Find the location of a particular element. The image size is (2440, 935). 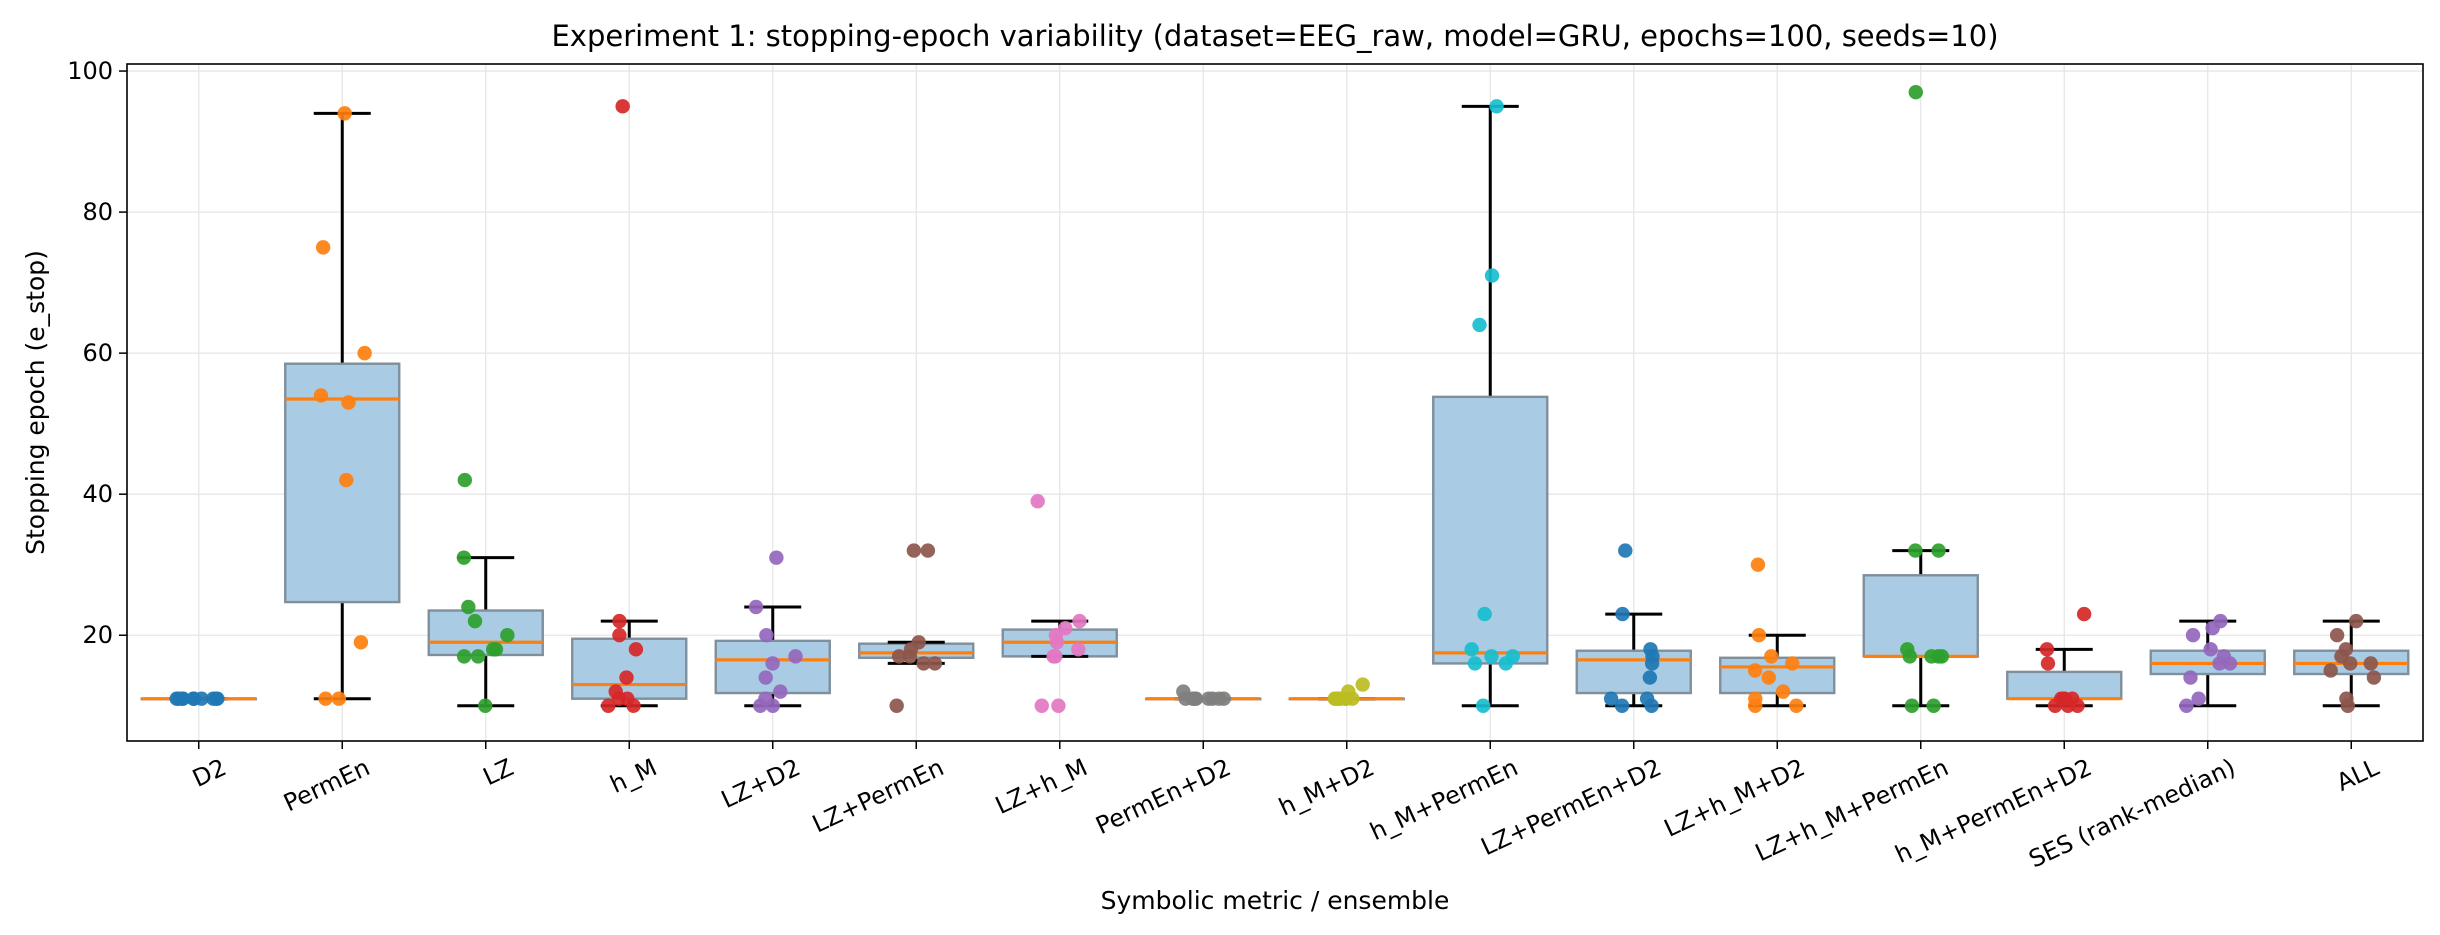

x-tick-label: LZ+D2 is located at coordinates (761, 783).